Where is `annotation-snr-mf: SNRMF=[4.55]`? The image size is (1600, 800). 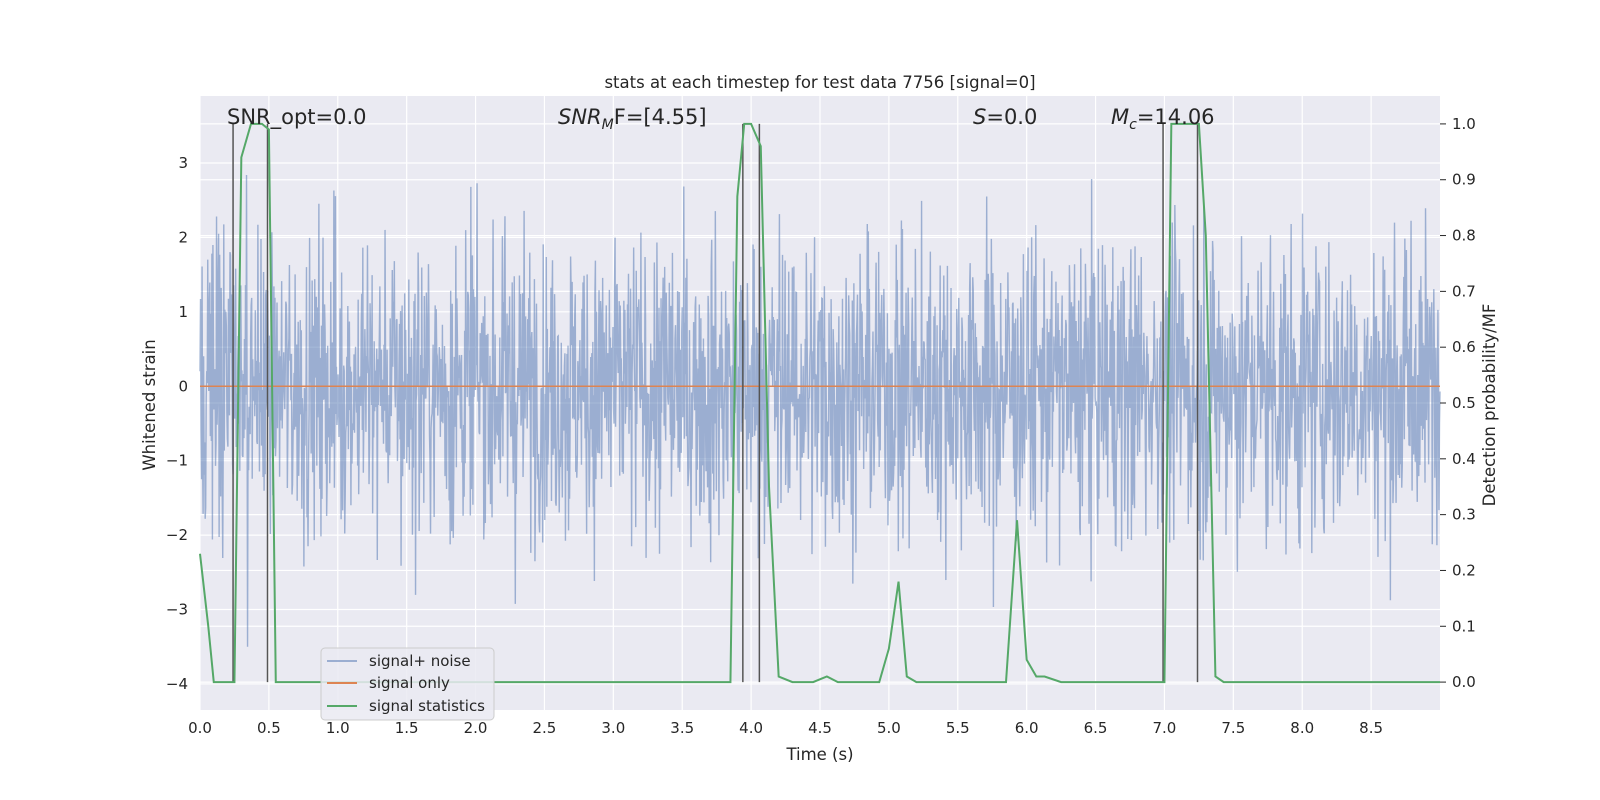 annotation-snr-mf: SNRMF=[4.55] is located at coordinates (632, 119).